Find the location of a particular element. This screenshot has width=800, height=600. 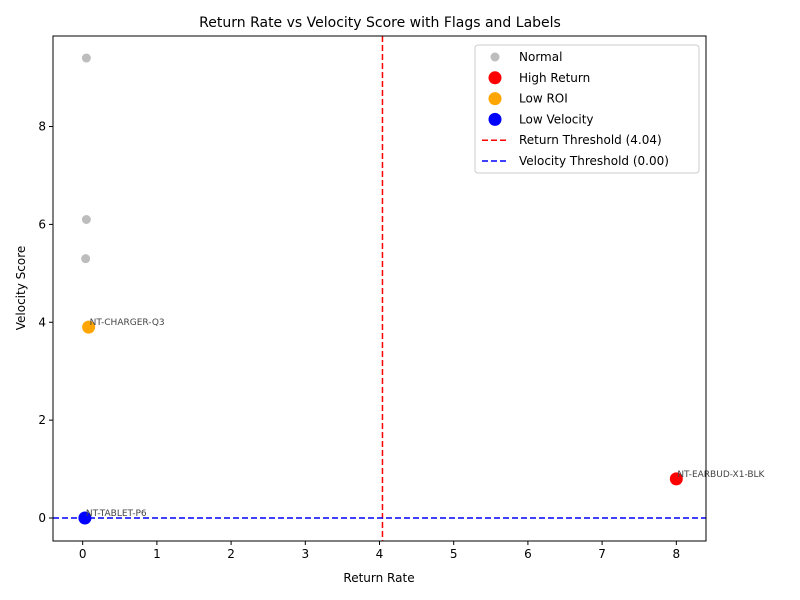

x-tick-label: 7 is located at coordinates (602, 554).